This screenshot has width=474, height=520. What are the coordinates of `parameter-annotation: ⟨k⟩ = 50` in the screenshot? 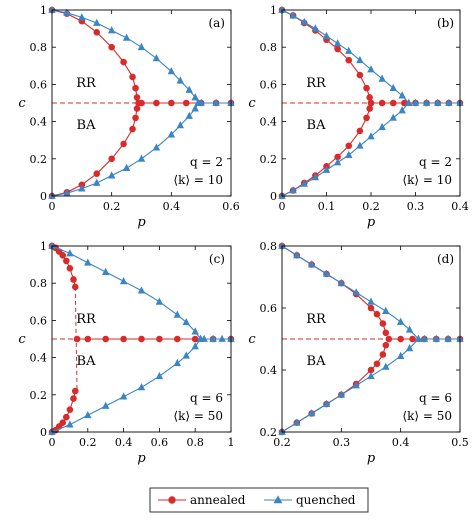 It's located at (427, 416).